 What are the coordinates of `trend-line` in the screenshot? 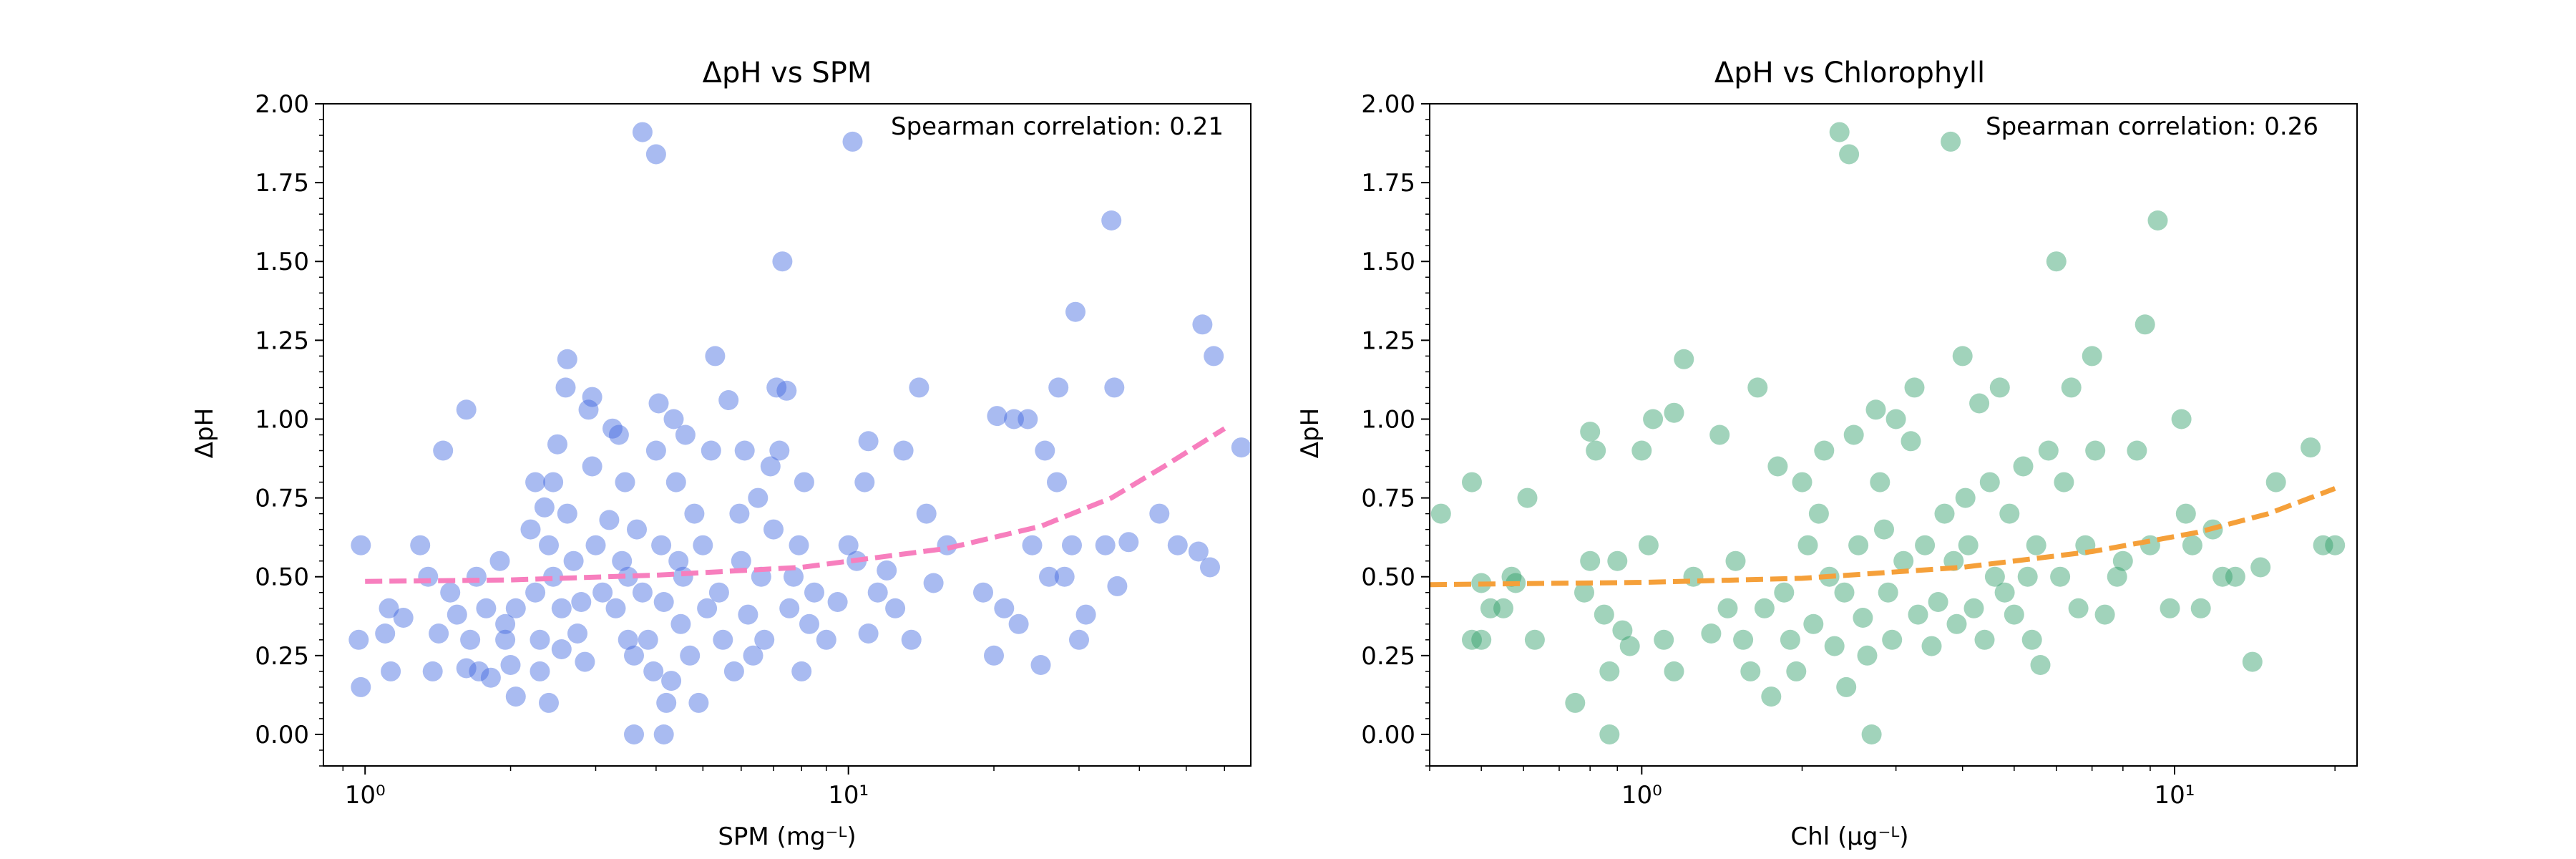 It's located at (1883, 537).